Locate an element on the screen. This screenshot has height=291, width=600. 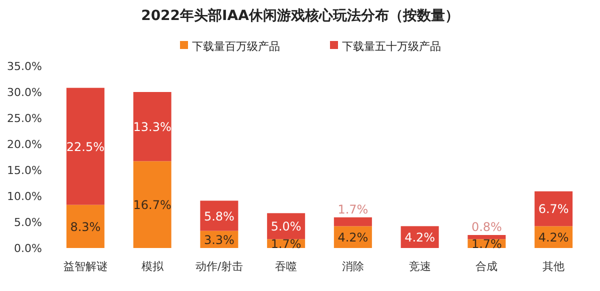
data-label: 3.3% is located at coordinates (219, 239).